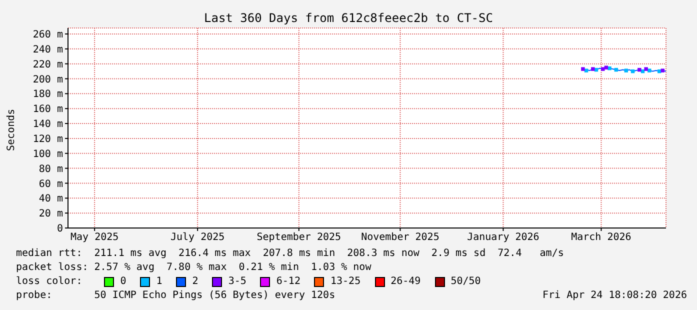 The image size is (697, 310). Describe the element at coordinates (237, 281) in the screenshot. I see `legend-label: 3-5` at that location.